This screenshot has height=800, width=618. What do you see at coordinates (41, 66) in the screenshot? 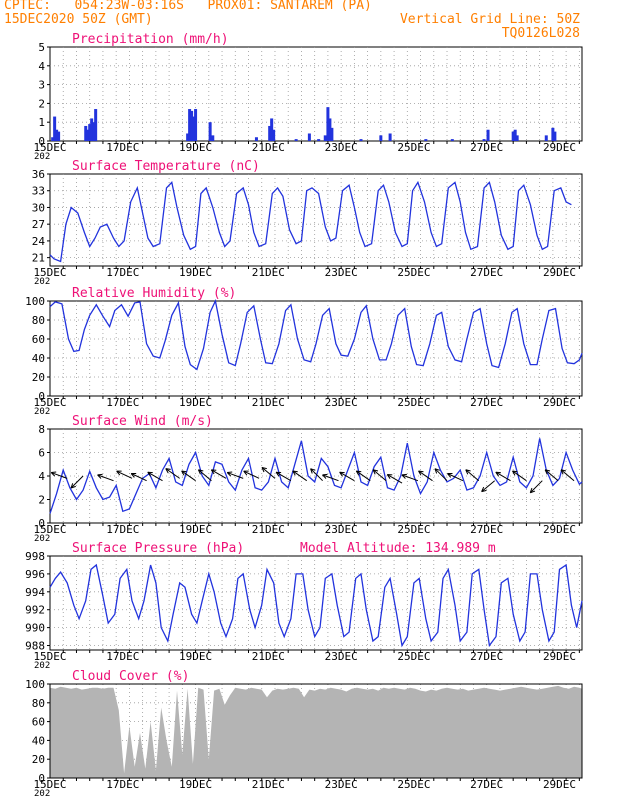
I see `panel-0-ytick-label: 4` at bounding box center [41, 66].